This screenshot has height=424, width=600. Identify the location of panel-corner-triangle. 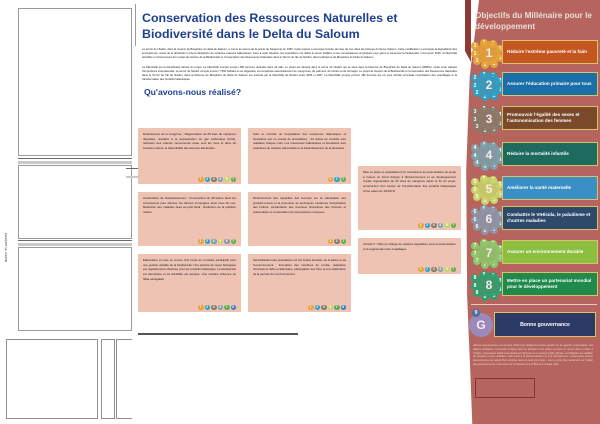
(468, 31).